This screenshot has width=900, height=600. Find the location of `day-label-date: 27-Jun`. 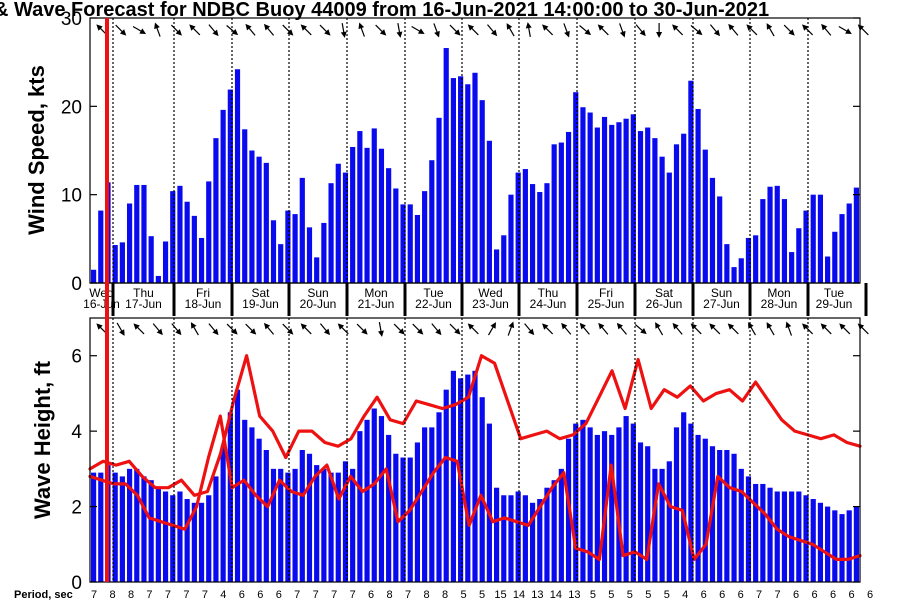

day-label-date: 27-Jun is located at coordinates (721, 304).